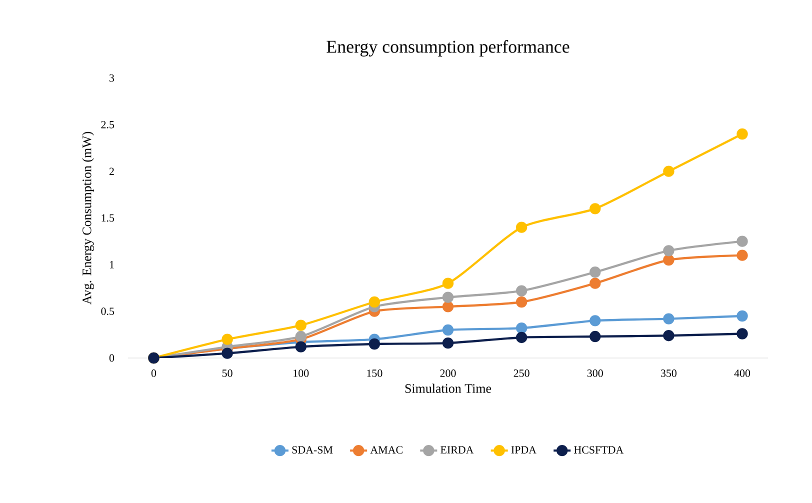 The width and height of the screenshot is (812, 503). I want to click on x-tick-label: 50, so click(227, 373).